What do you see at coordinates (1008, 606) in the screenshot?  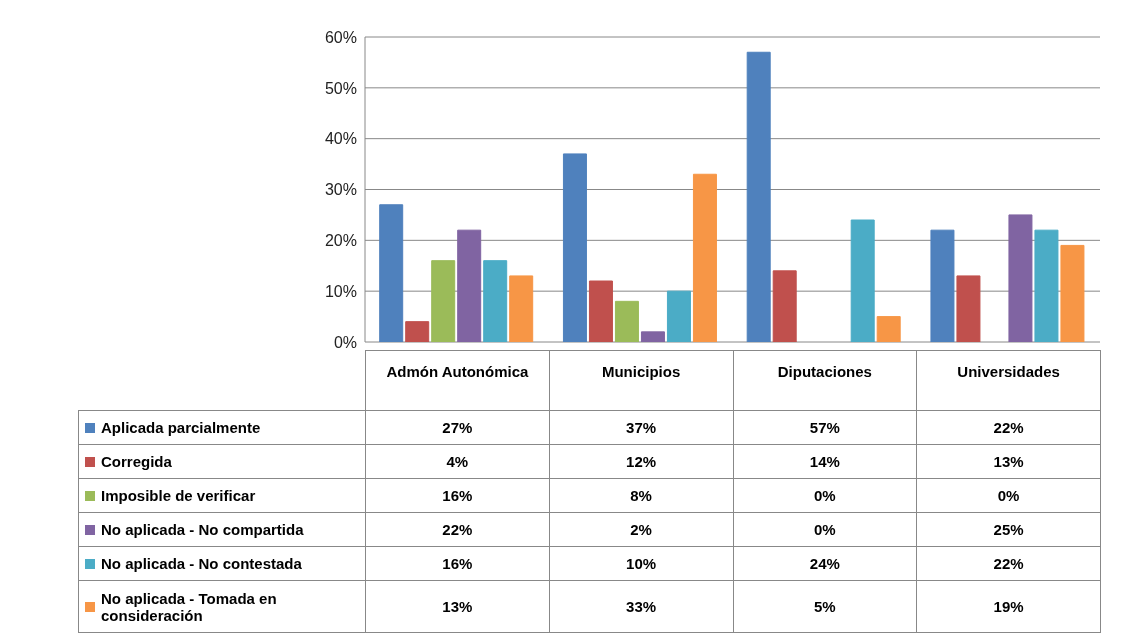 I see `data-label: 19%` at bounding box center [1008, 606].